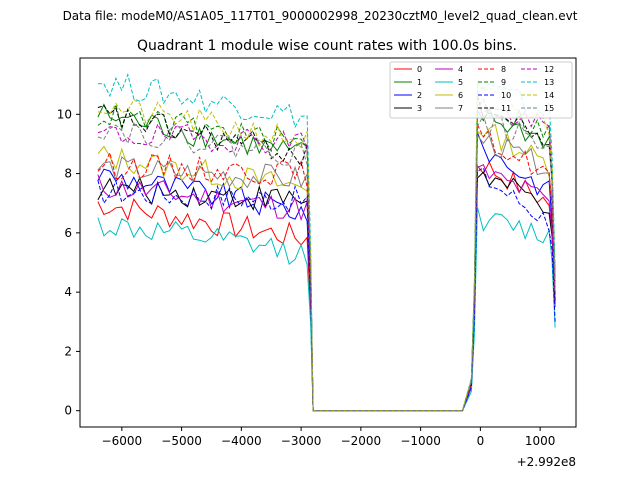 The image size is (640, 480). What do you see at coordinates (420, 441) in the screenshot?
I see `x-tick-label: −1000` at bounding box center [420, 441].